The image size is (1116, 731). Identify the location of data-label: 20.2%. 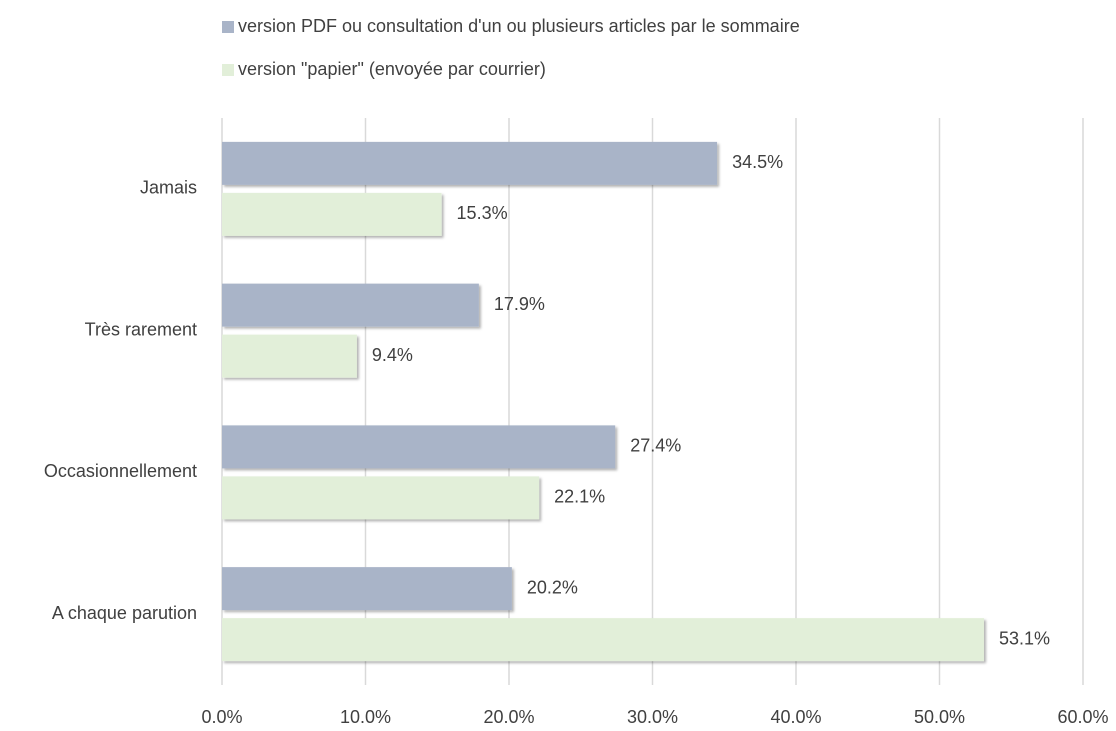
(552, 587).